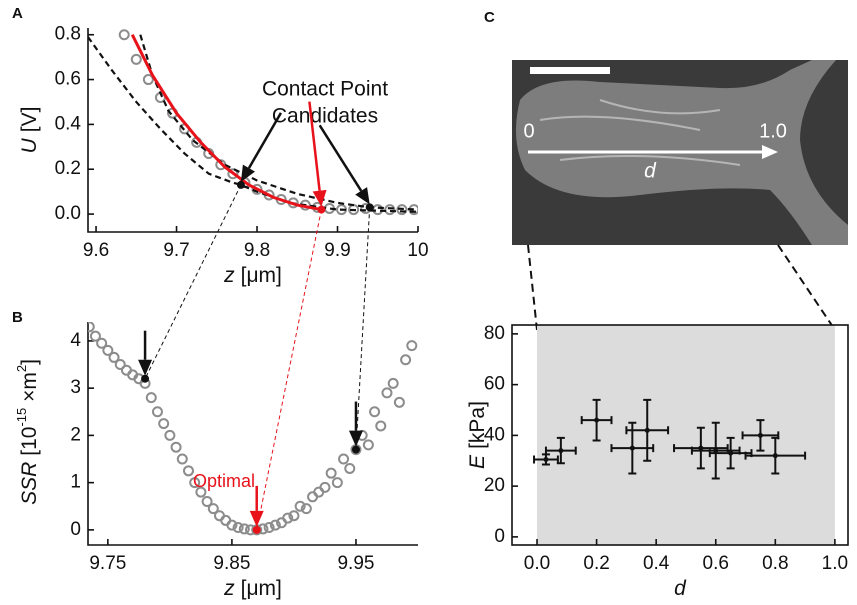 The height and width of the screenshot is (605, 857). I want to click on annotation: Contact Point, so click(325, 89).